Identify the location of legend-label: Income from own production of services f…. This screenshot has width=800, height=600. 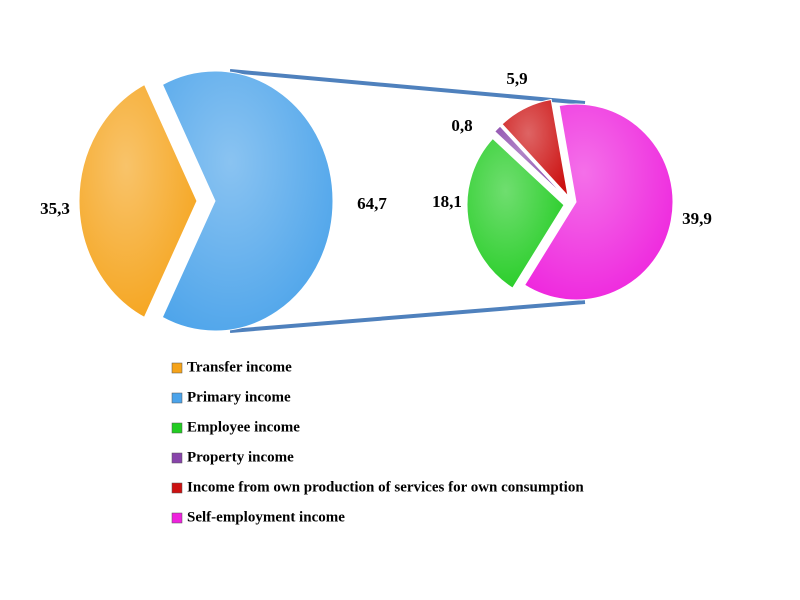
(385, 487).